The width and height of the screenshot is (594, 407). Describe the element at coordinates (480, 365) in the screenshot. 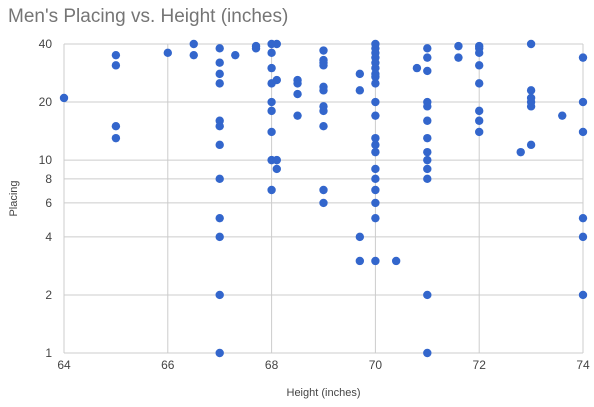

I see `x-tick-label: 72` at that location.